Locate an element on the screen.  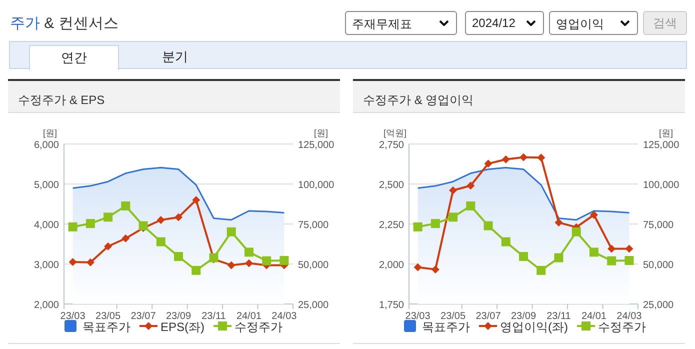
chart-title: 수정주가 & EPS is located at coordinates (174, 97).